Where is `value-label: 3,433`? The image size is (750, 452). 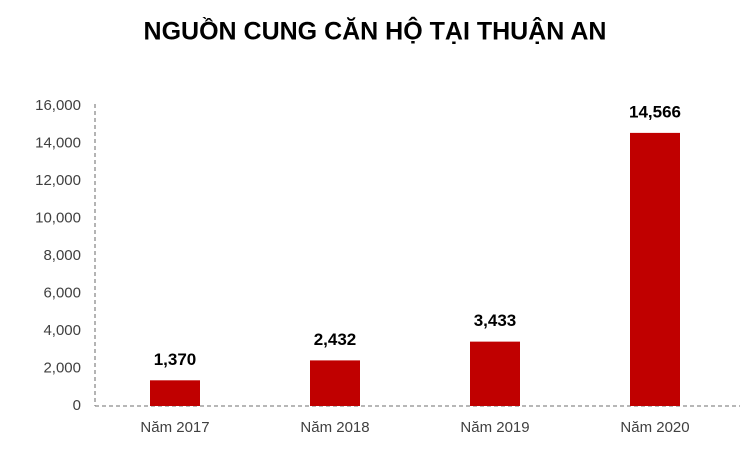 value-label: 3,433 is located at coordinates (495, 320).